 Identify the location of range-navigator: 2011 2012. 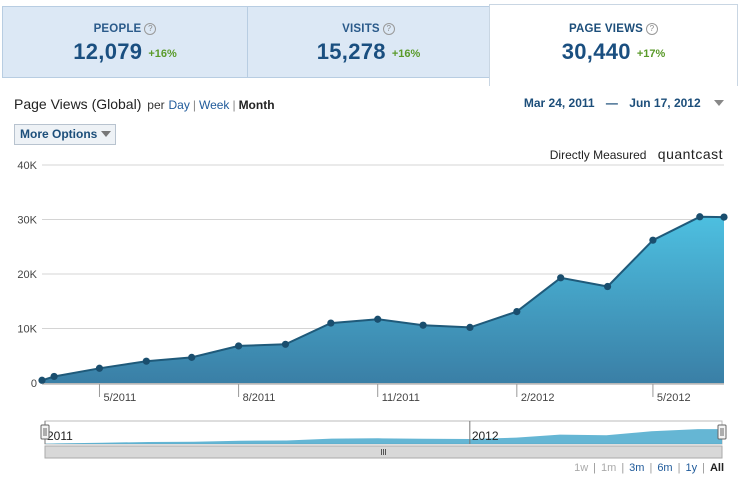
(383, 439).